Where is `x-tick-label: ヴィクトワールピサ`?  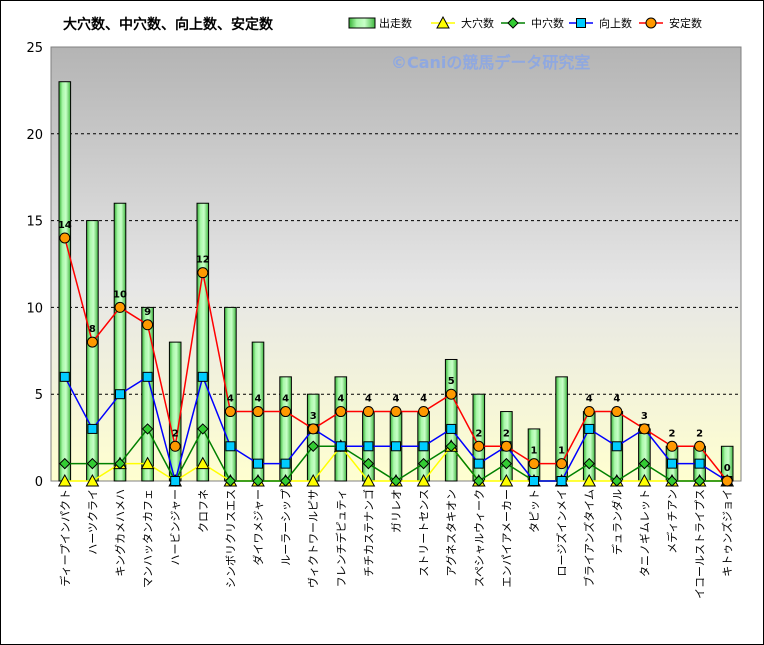 x-tick-label: ヴィクトワールピサ is located at coordinates (313, 538).